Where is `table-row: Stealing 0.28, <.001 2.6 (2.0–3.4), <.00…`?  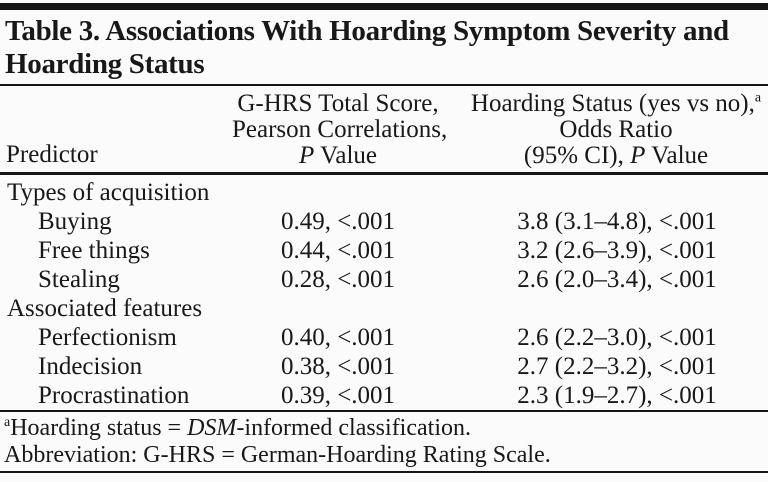
table-row: Stealing 0.28, <.001 2.6 (2.0–3.4), <.00… is located at coordinates (384, 279).